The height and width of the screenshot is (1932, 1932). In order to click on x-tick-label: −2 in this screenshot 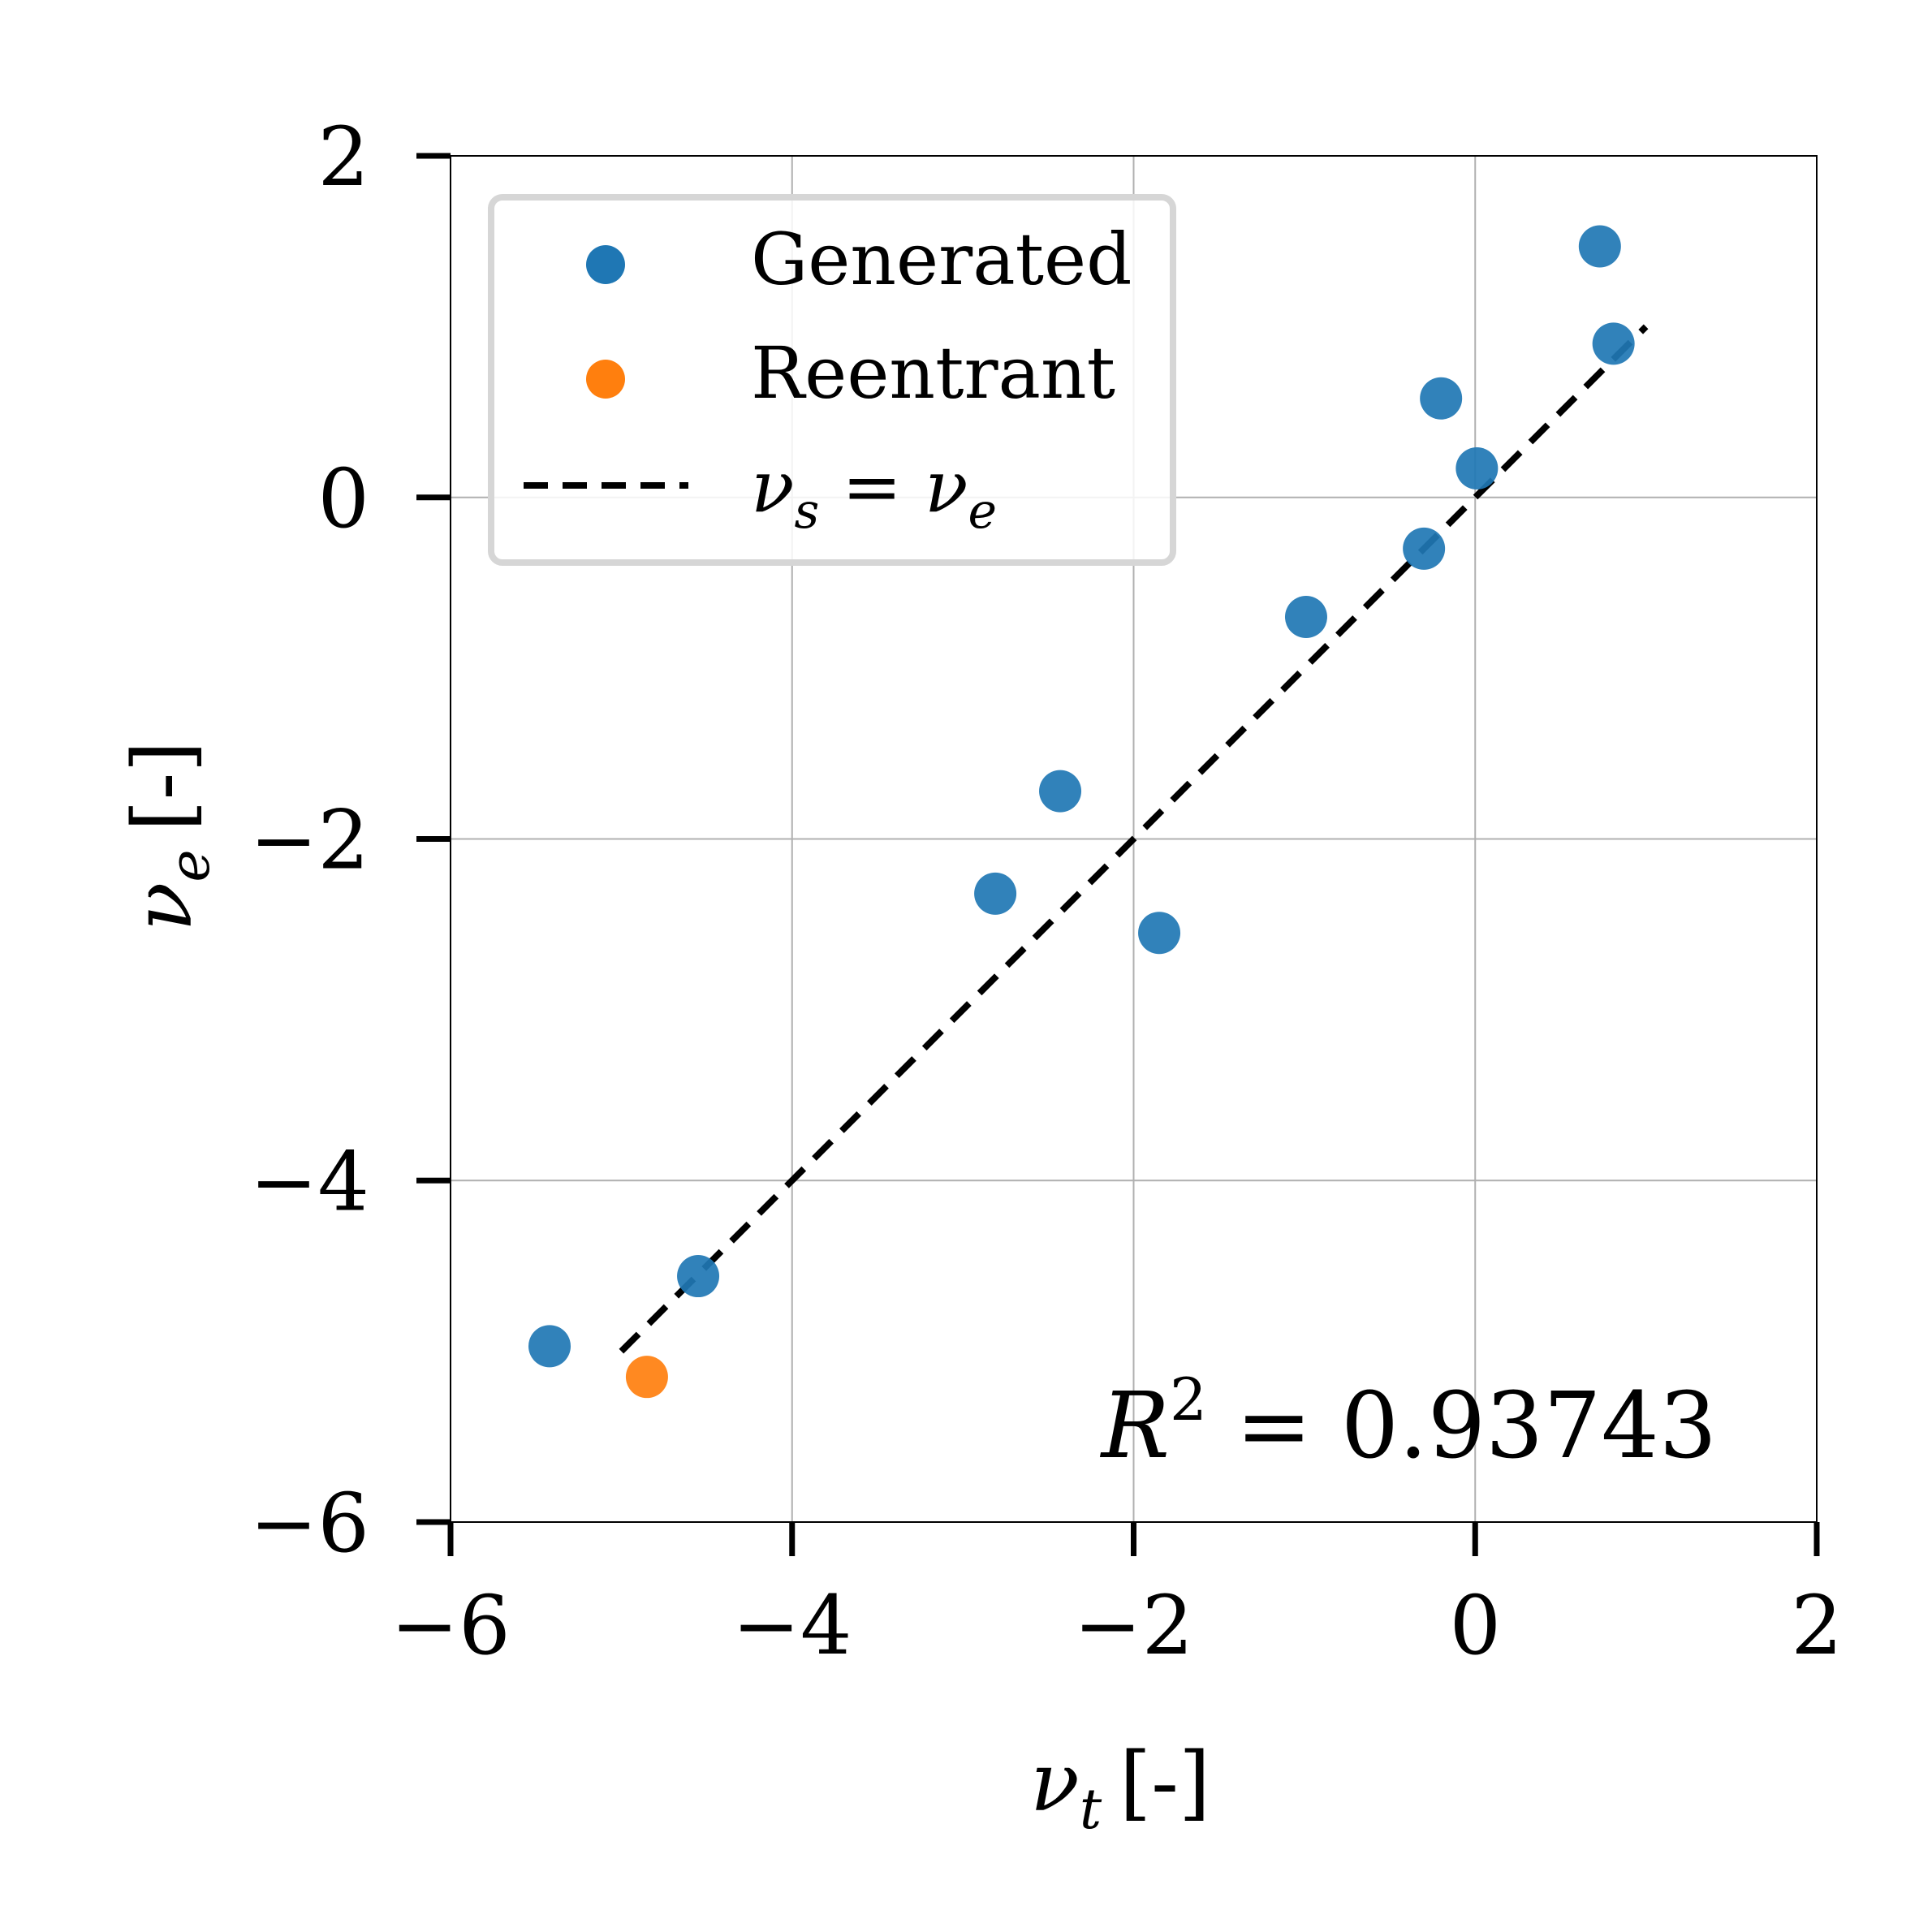, I will do `click(1133, 1625)`.